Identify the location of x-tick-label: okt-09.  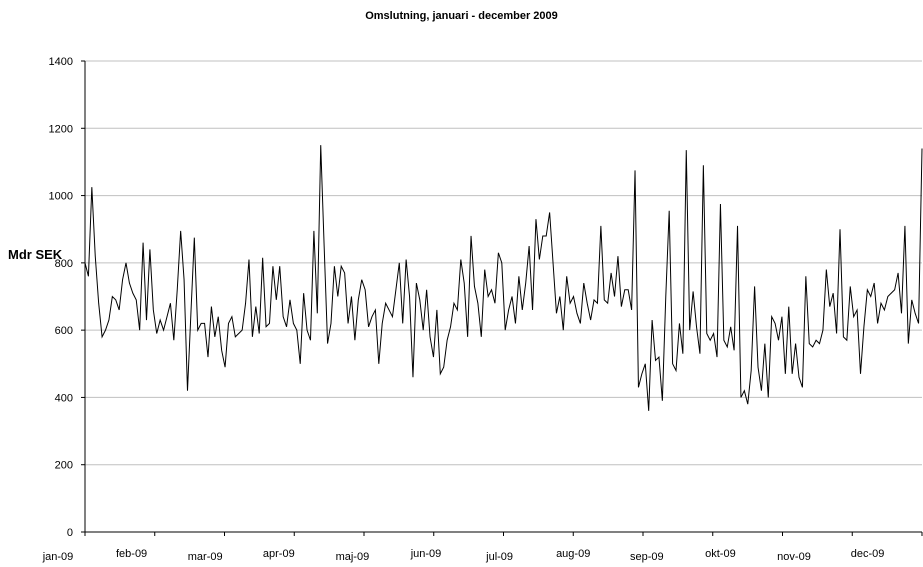
(720, 554).